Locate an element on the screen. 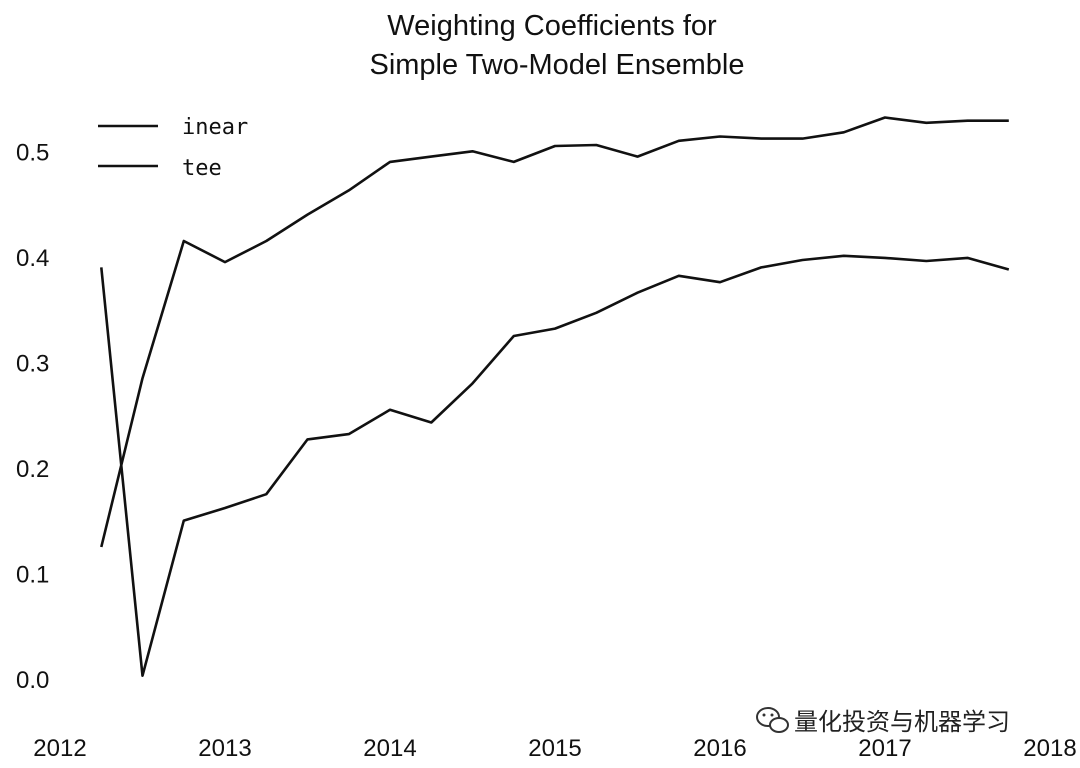  wechat-icon is located at coordinates (772, 720).